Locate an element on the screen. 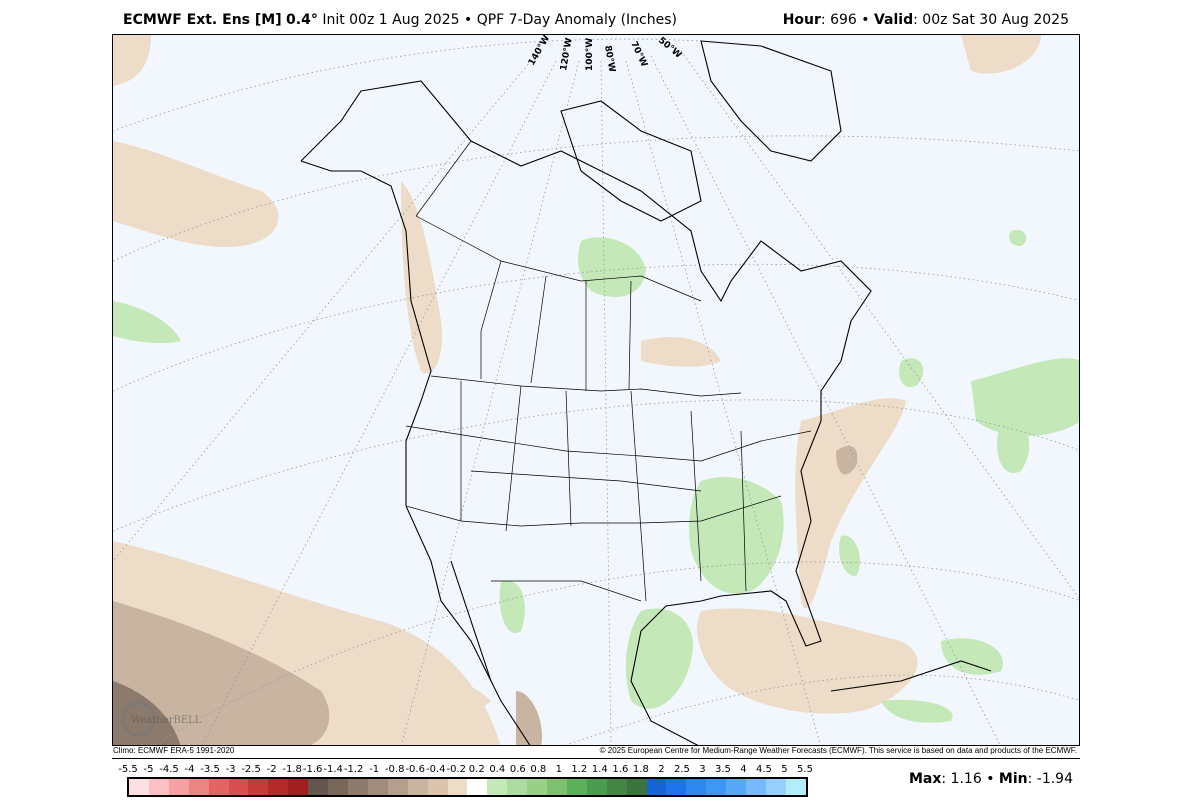  colorbar-tick-label: -2.5 is located at coordinates (251, 769).